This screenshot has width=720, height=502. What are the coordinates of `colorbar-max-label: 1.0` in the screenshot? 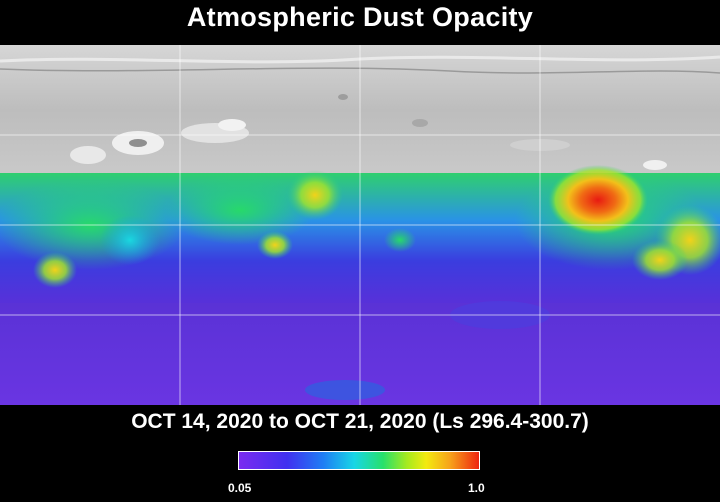 It's located at (476, 488).